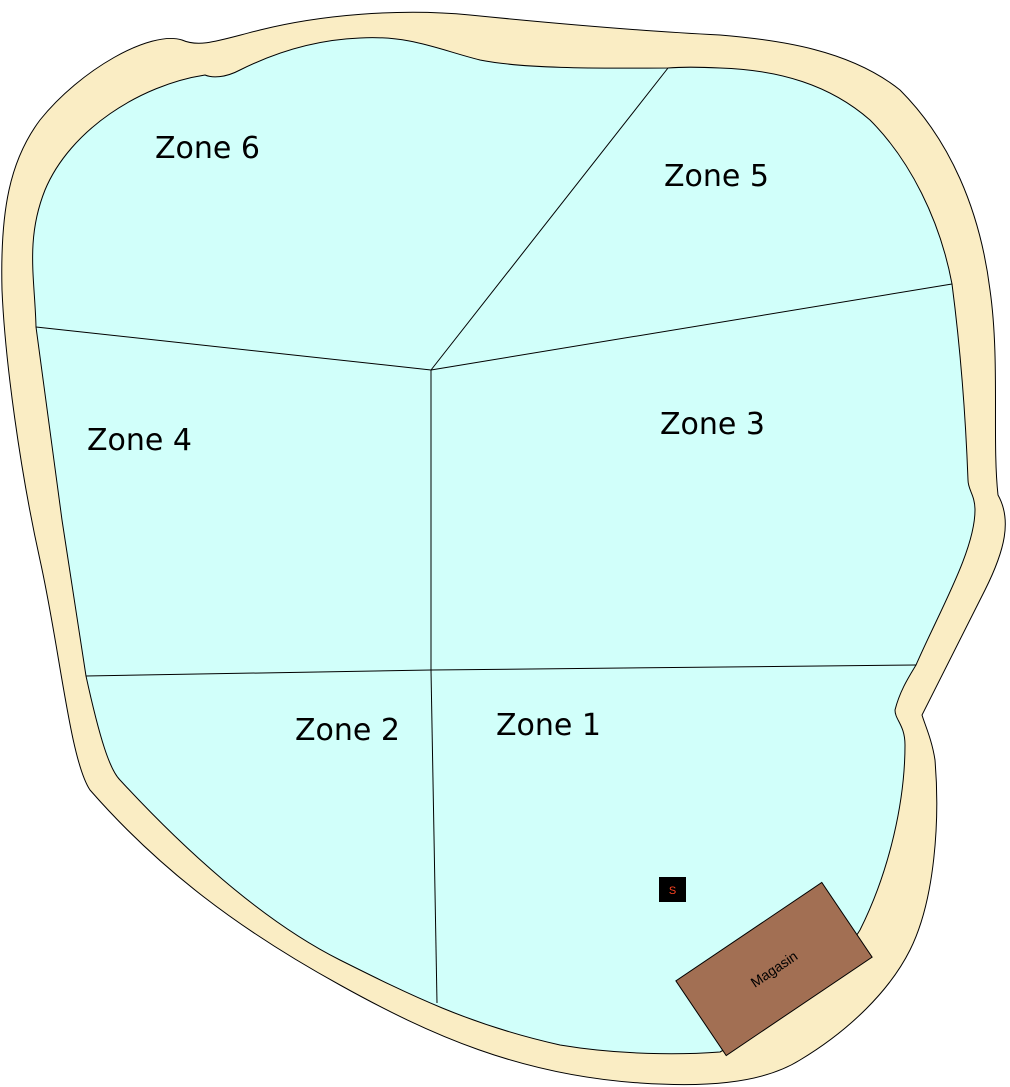 The image size is (1010, 1087). I want to click on zone-label-2: Zone 2, so click(347, 730).